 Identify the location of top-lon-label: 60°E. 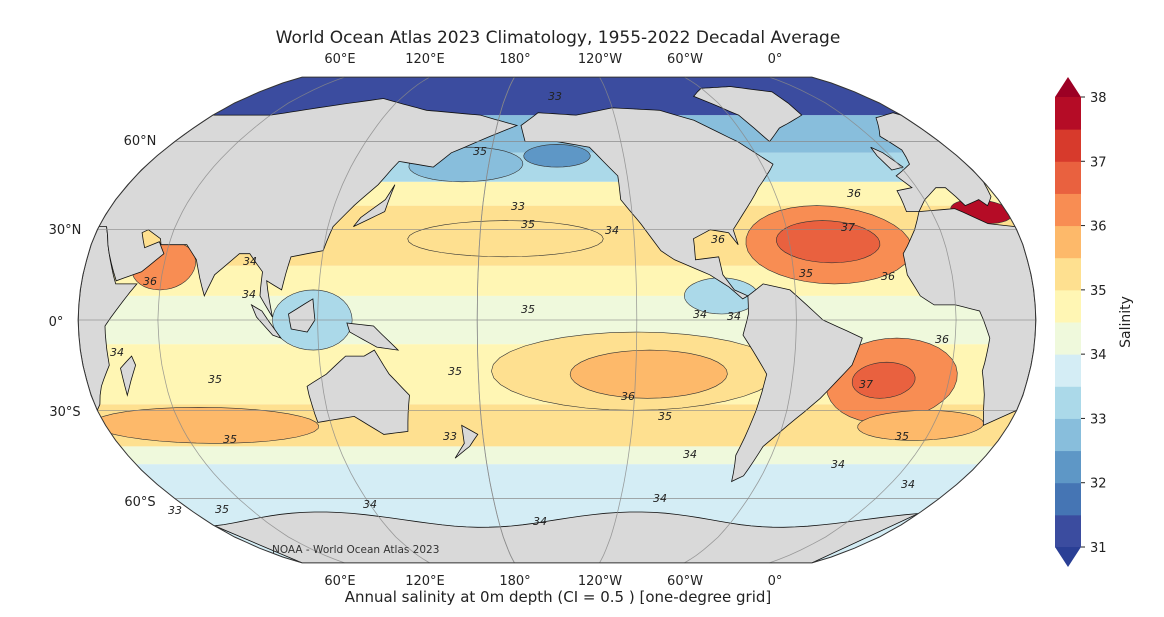
(339, 59).